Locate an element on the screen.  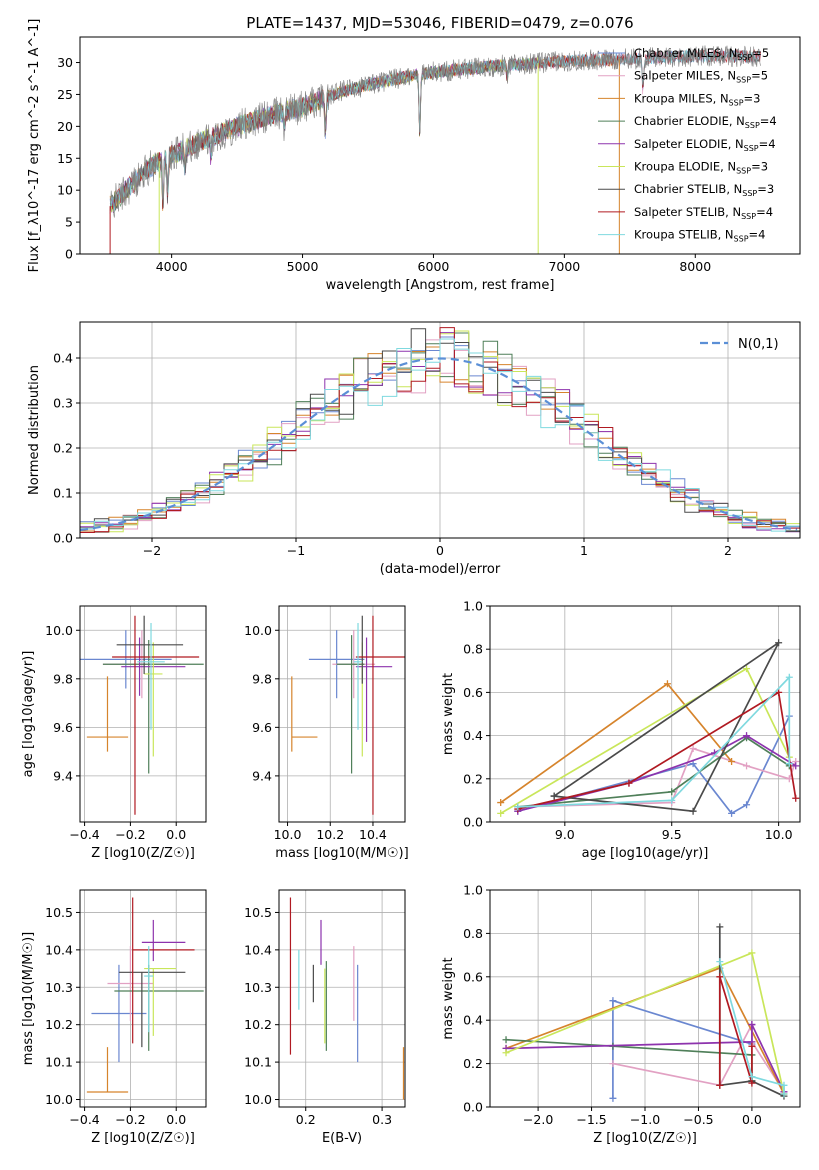
x-tick-label: 0.2 is located at coordinates (306, 1119).